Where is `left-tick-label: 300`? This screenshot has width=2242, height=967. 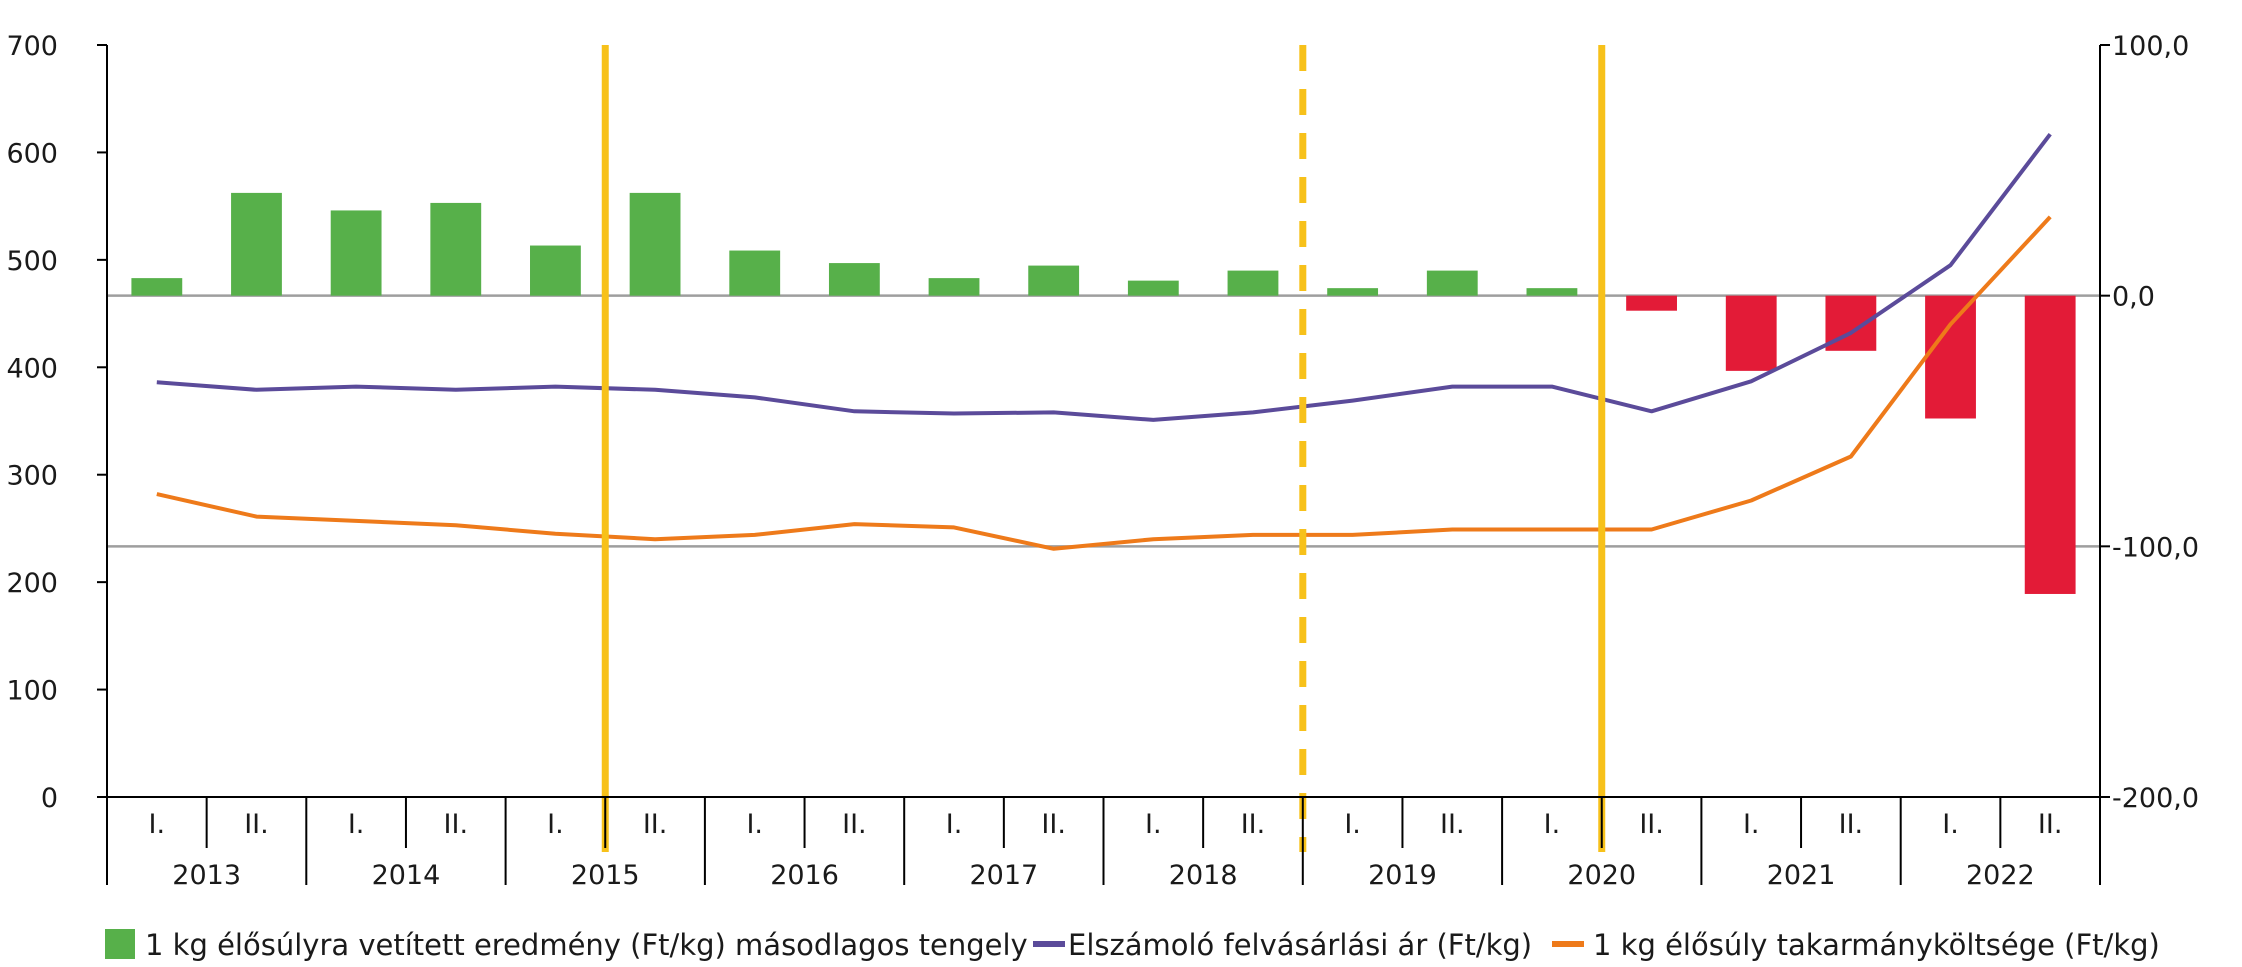 left-tick-label: 300 is located at coordinates (32, 476).